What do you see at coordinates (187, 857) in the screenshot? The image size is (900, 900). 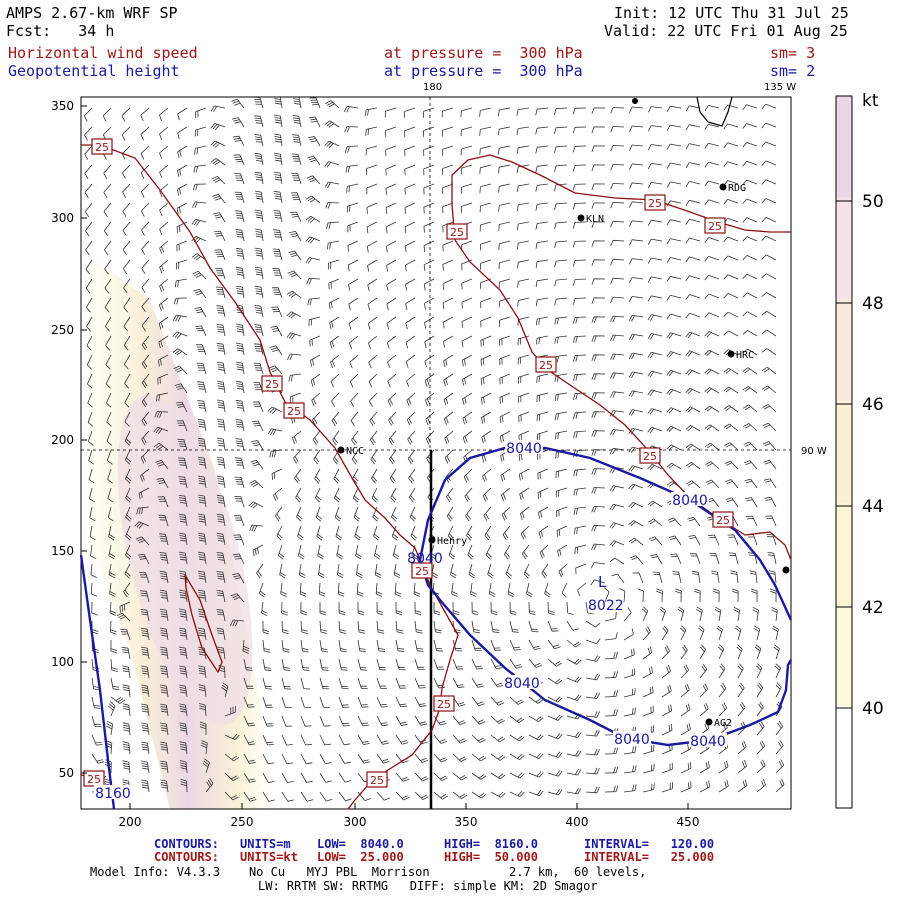 I see `footer-contours-2: CONTOURS:` at bounding box center [187, 857].